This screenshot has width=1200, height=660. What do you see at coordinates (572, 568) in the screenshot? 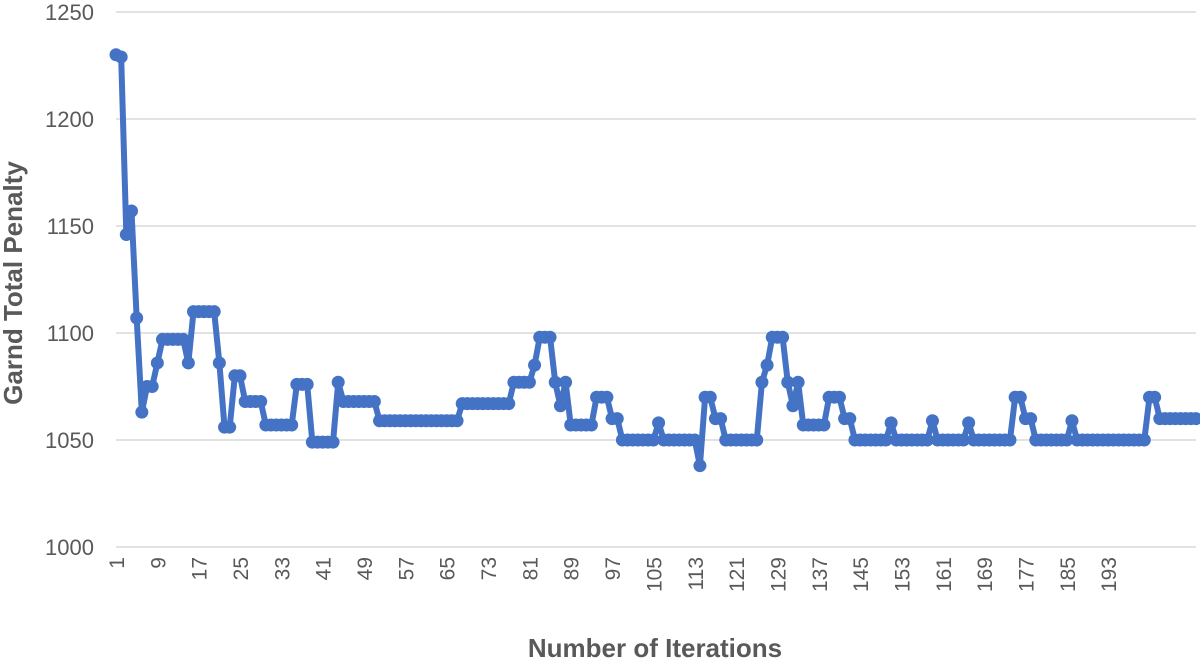
I see `x-tick-label-89: 89` at bounding box center [572, 568].